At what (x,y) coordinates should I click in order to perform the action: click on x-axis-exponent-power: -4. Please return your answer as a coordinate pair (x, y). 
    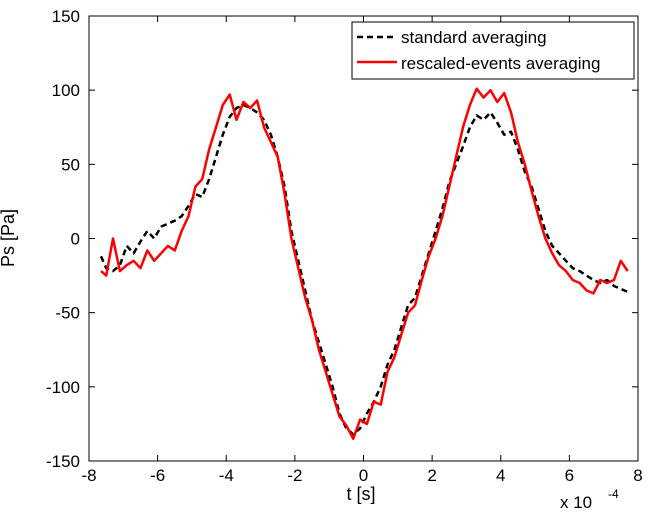
    Looking at the image, I should click on (613, 494).